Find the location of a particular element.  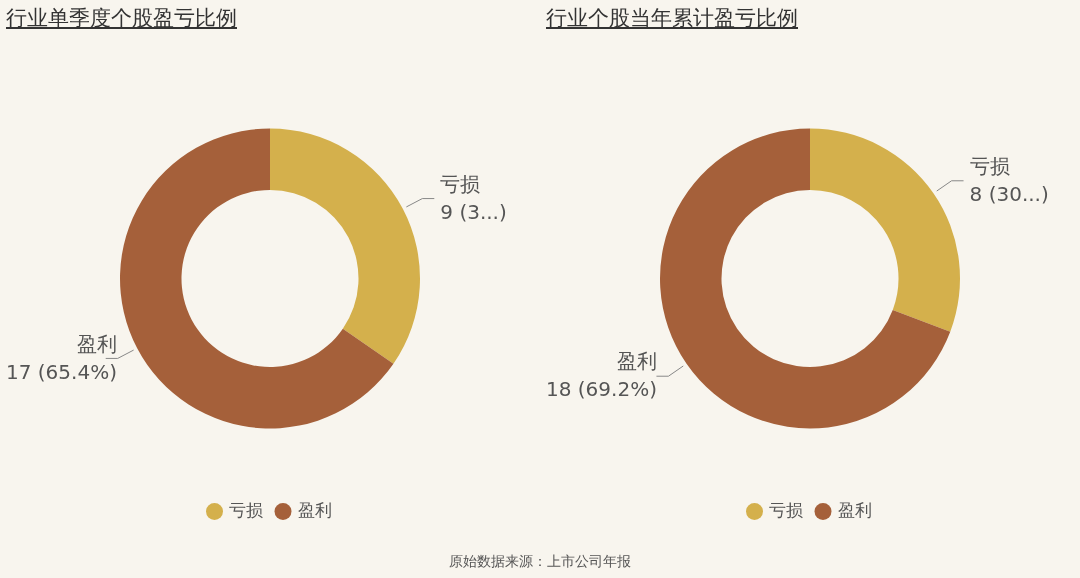

text: 原始数据来源：上市公司年报 is located at coordinates (540, 562).